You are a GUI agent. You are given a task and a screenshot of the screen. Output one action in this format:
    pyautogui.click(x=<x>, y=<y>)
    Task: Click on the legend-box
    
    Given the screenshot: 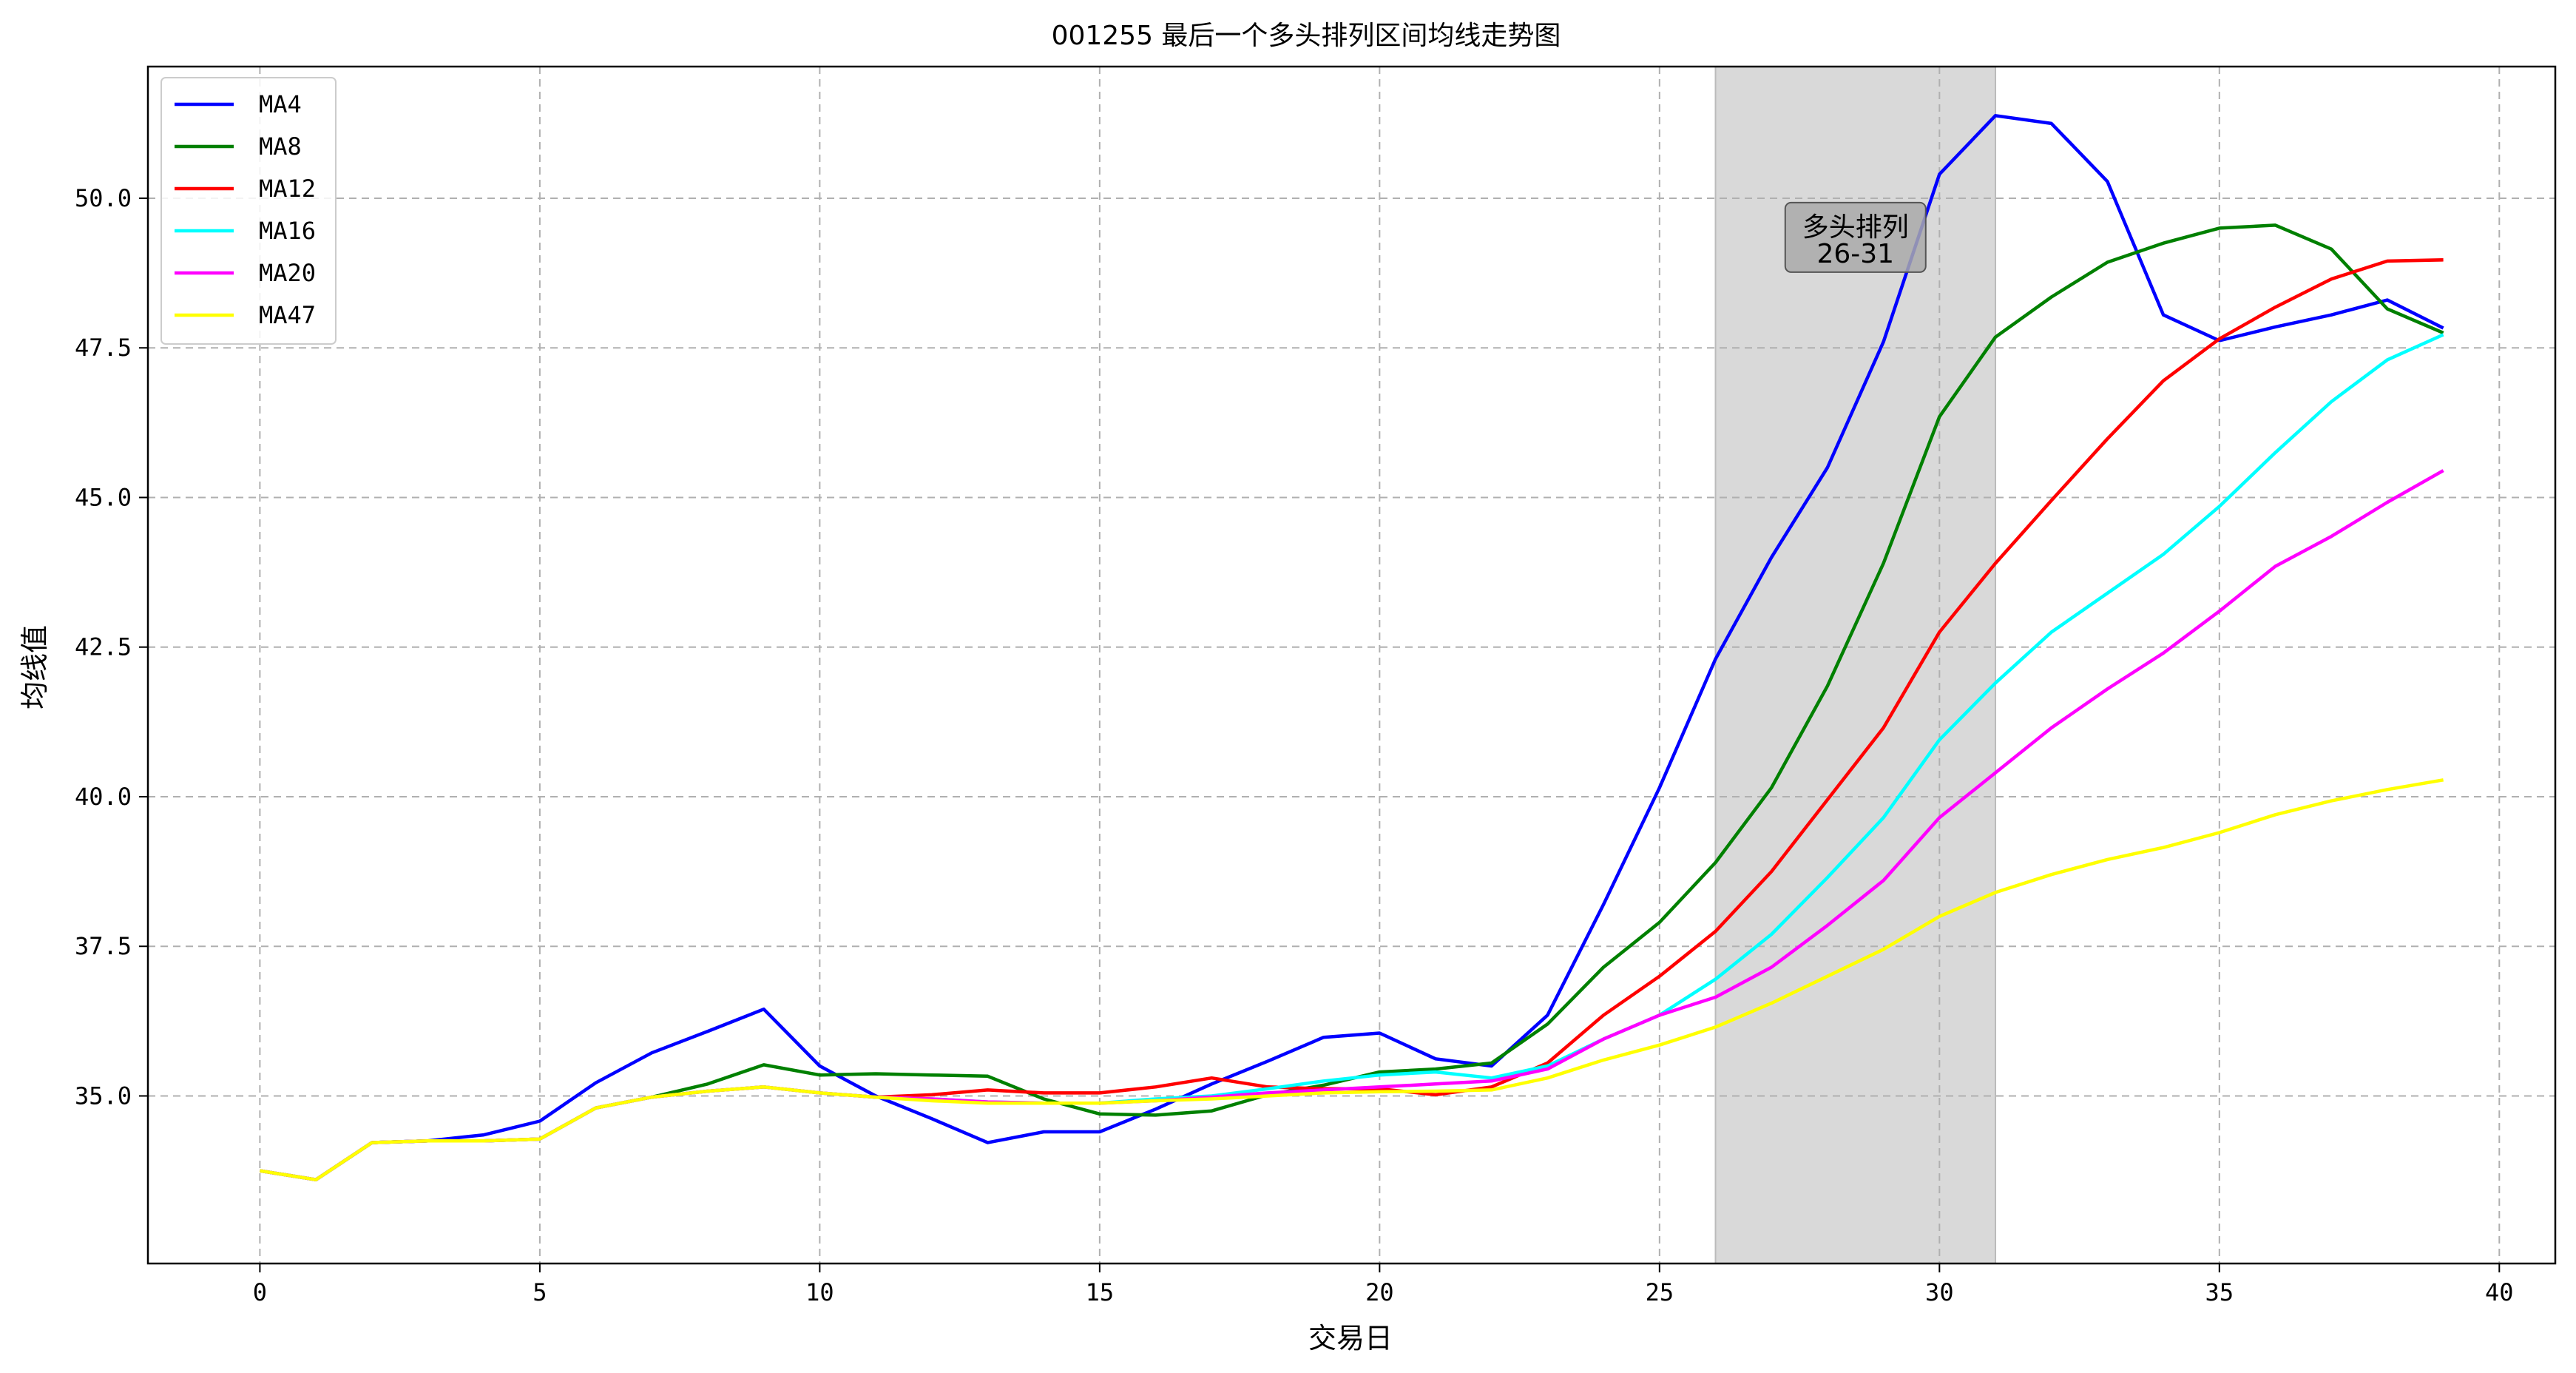 What is the action you would take?
    pyautogui.click(x=248, y=211)
    